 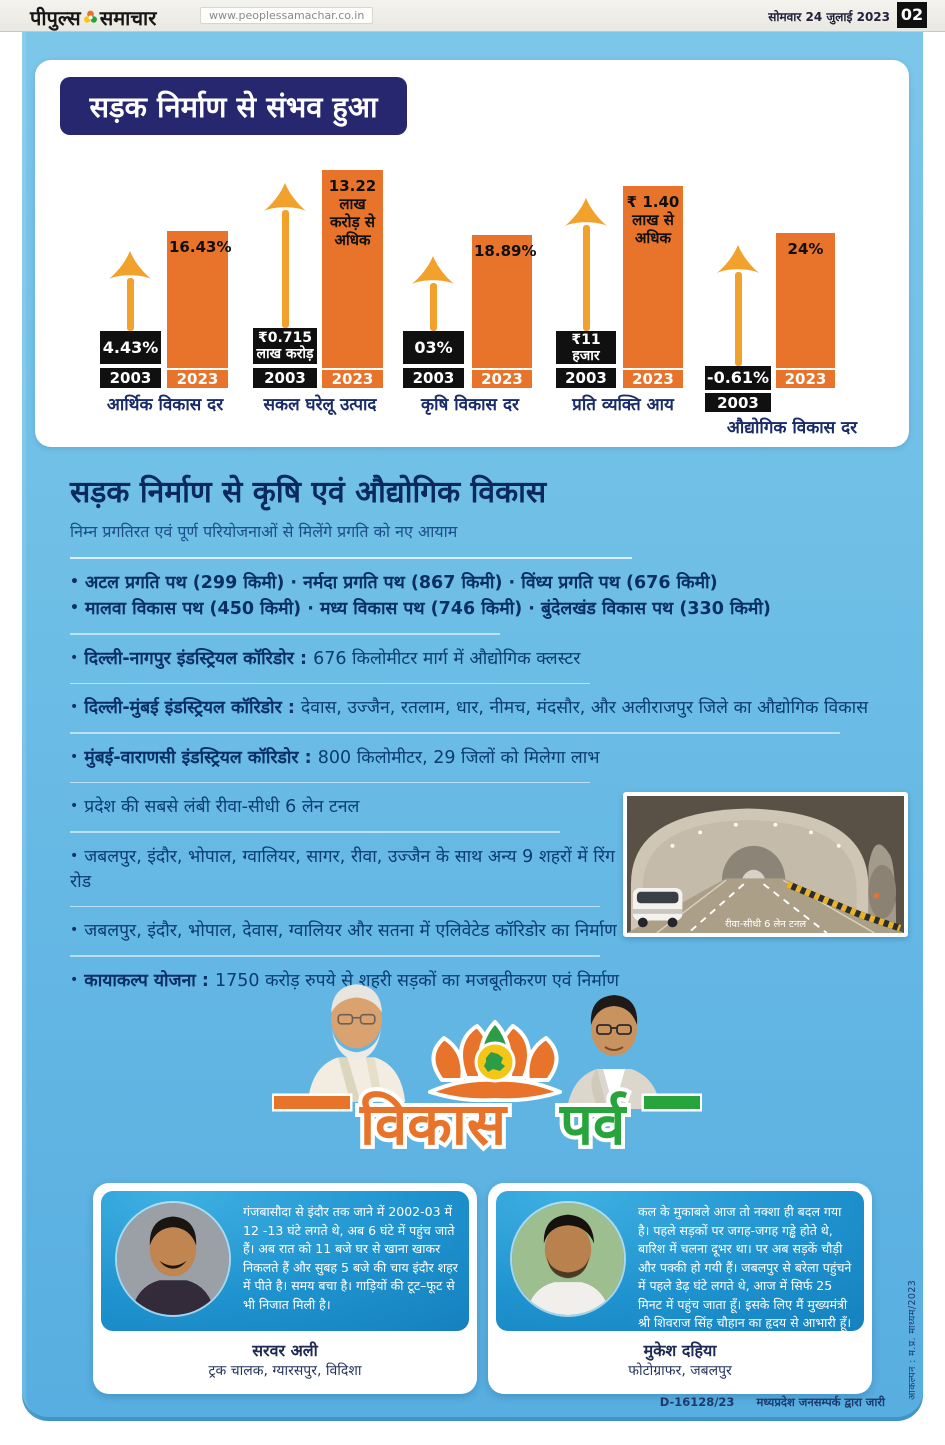 I want to click on wordmark-parv: पर्व, so click(x=593, y=1124).